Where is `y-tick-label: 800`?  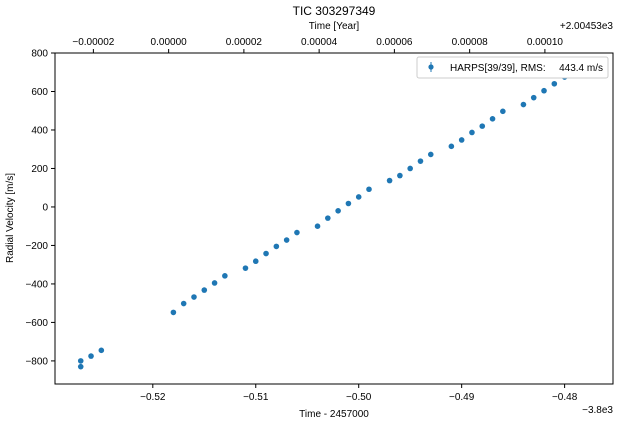 y-tick-label: 800 is located at coordinates (39, 54).